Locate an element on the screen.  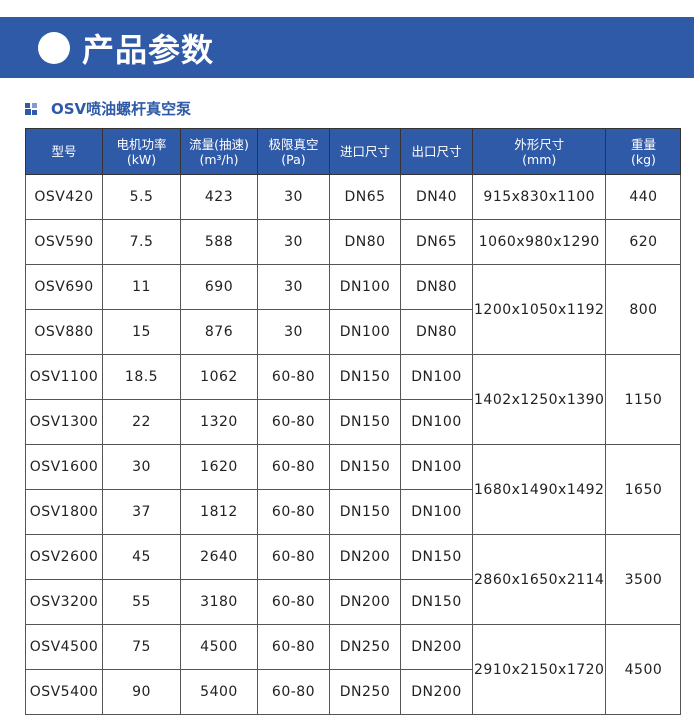
table-cell: OSV1600 is located at coordinates (64, 467).